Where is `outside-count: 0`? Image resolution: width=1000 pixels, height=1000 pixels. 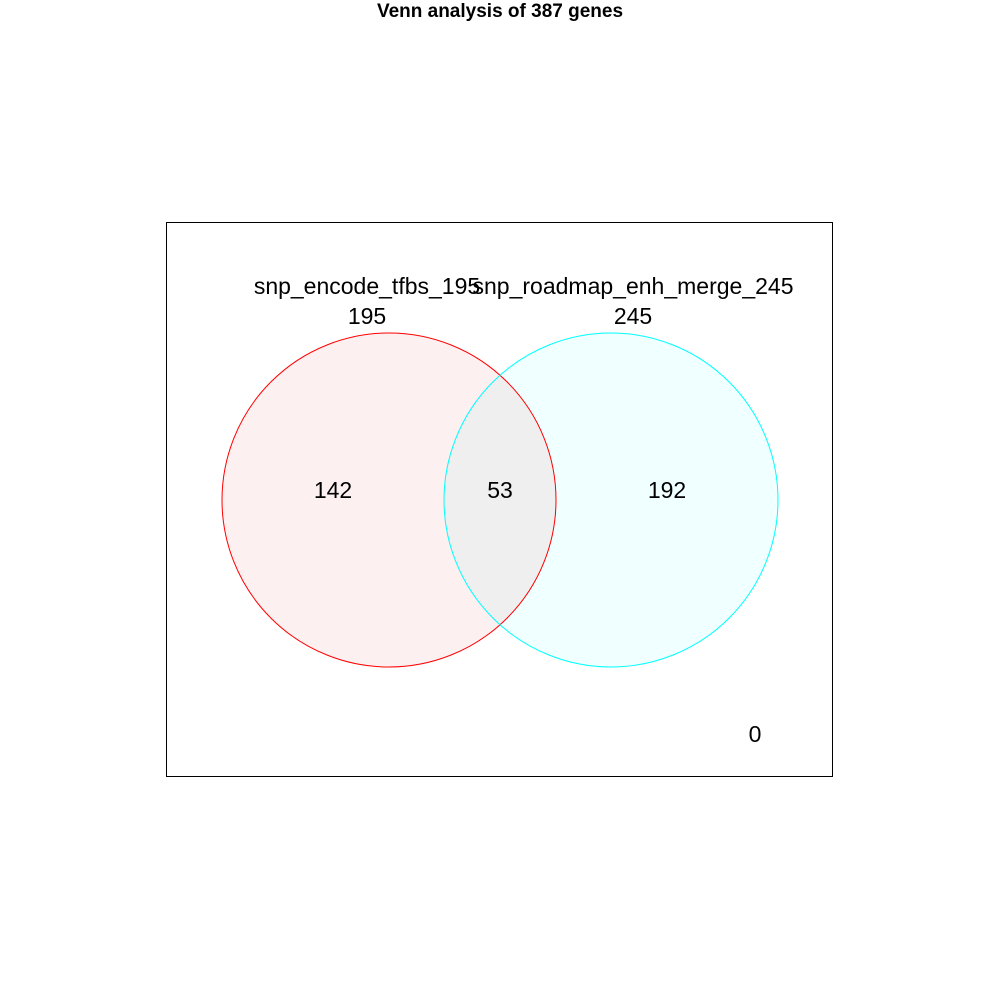
outside-count: 0 is located at coordinates (755, 734).